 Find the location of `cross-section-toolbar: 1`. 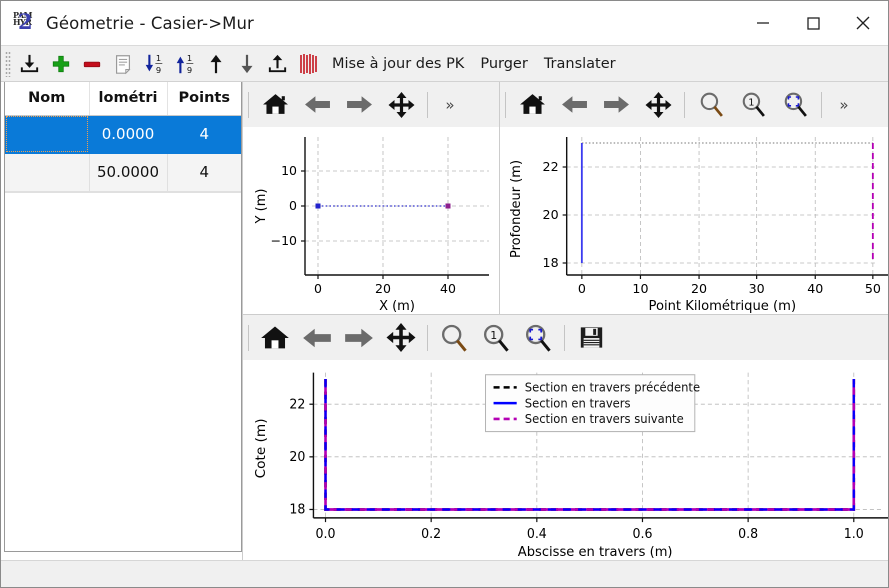

cross-section-toolbar: 1 is located at coordinates (565, 337).